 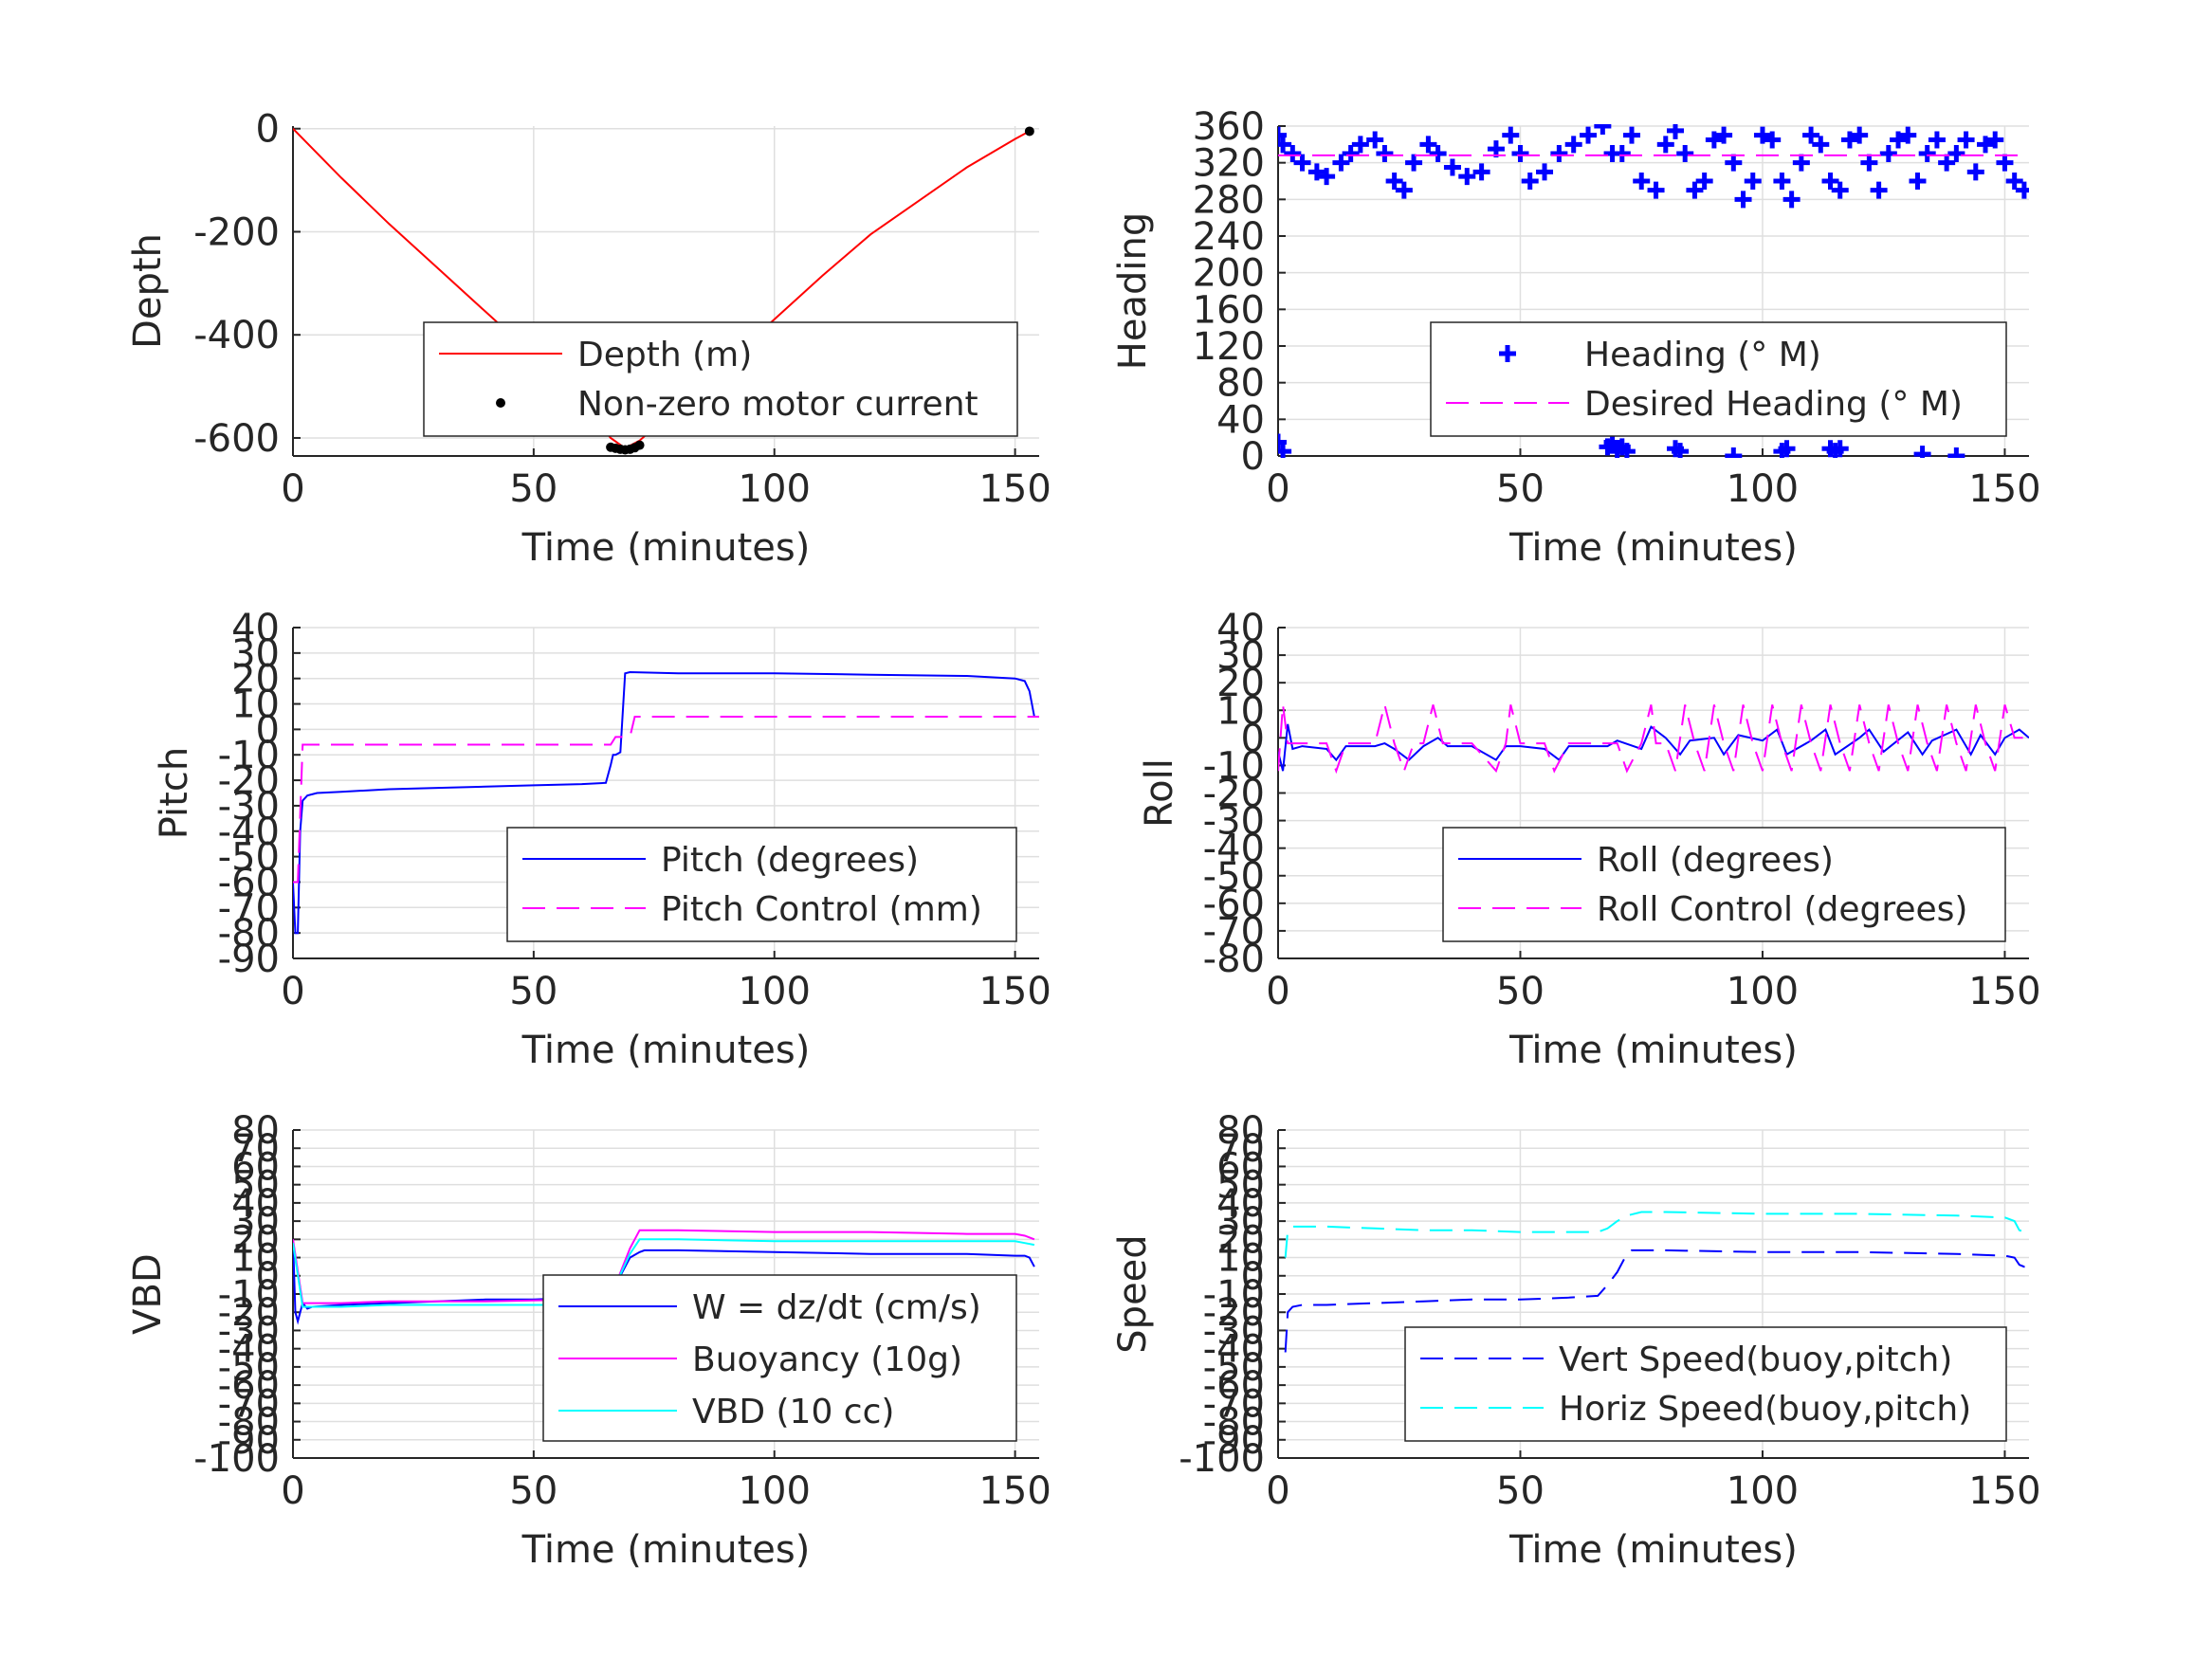 I want to click on vbd-ytick-label: -10, so click(x=249, y=1295).